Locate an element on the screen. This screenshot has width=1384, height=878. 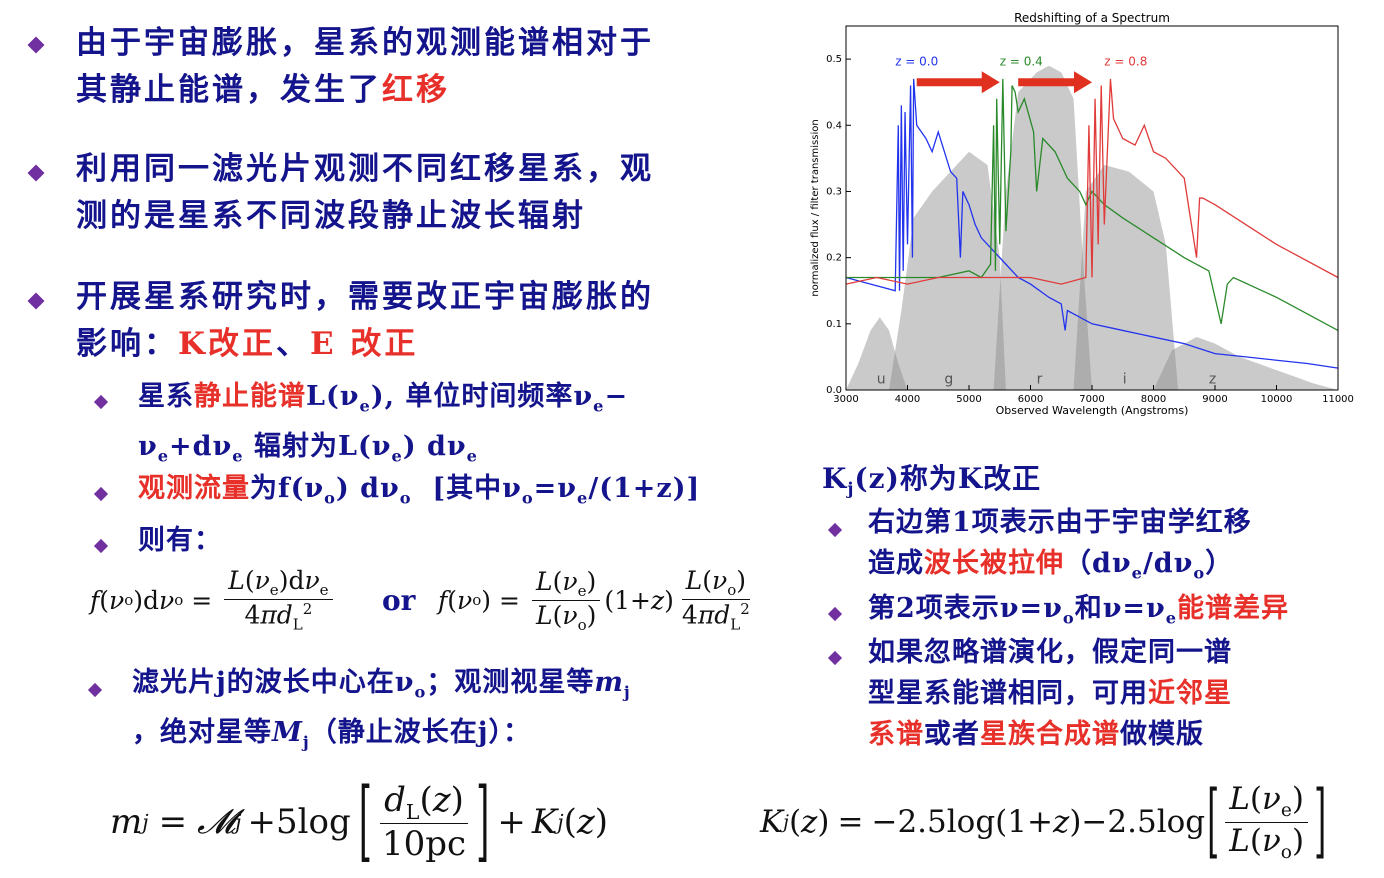
x-tick-label: 10000 is located at coordinates (1277, 399).